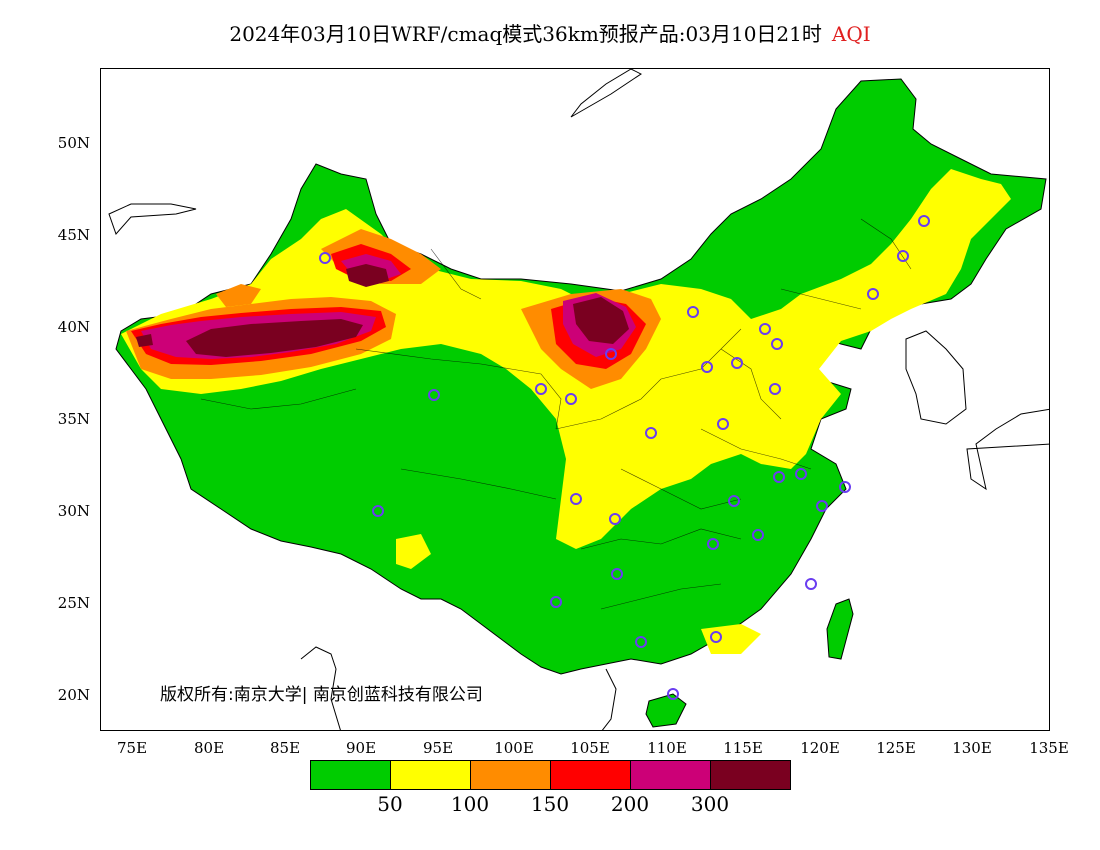 This screenshot has width=1100, height=850. I want to click on legend-tick-150: 150, so click(550, 804).